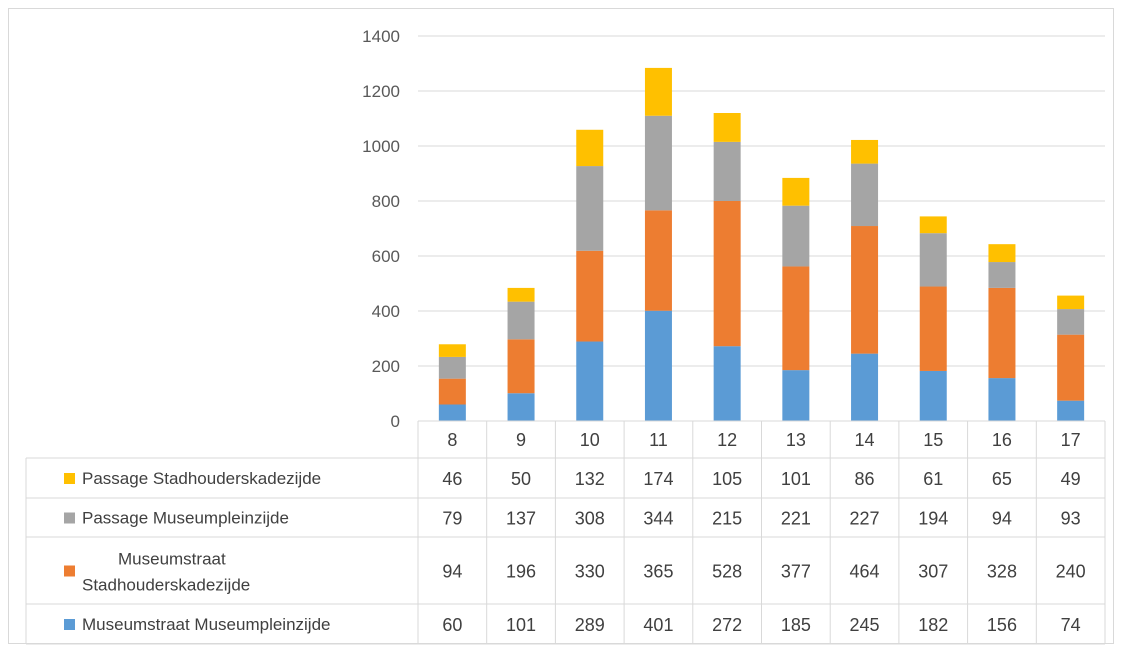 The width and height of the screenshot is (1124, 652). Describe the element at coordinates (166, 585) in the screenshot. I see `legend-label: Stadhouderskadezijde` at that location.